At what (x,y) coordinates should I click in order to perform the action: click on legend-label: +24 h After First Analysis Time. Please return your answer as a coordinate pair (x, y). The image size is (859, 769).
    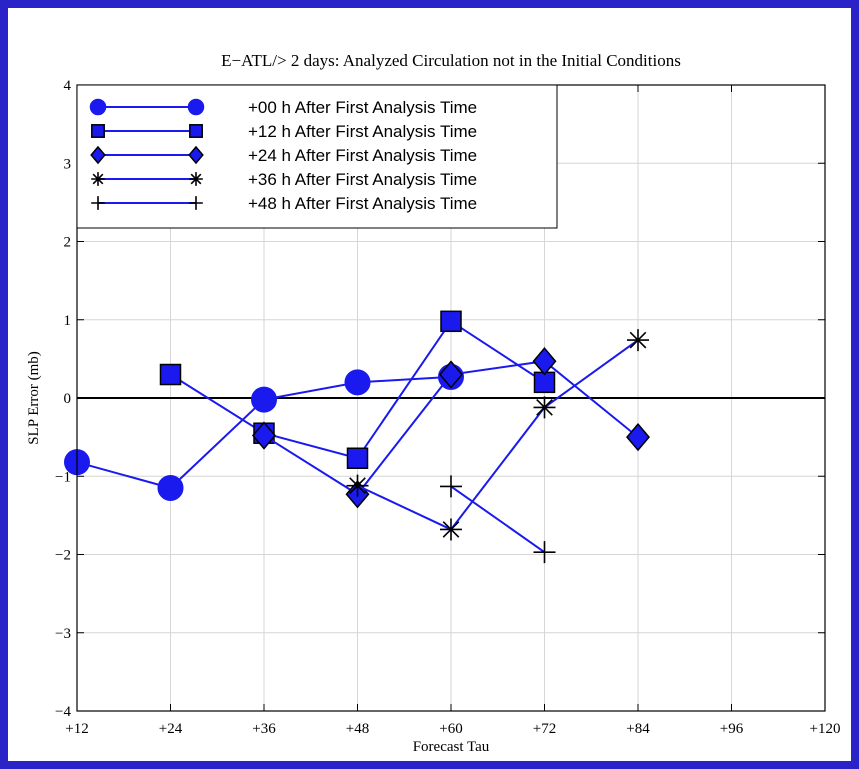
    Looking at the image, I should click on (362, 155).